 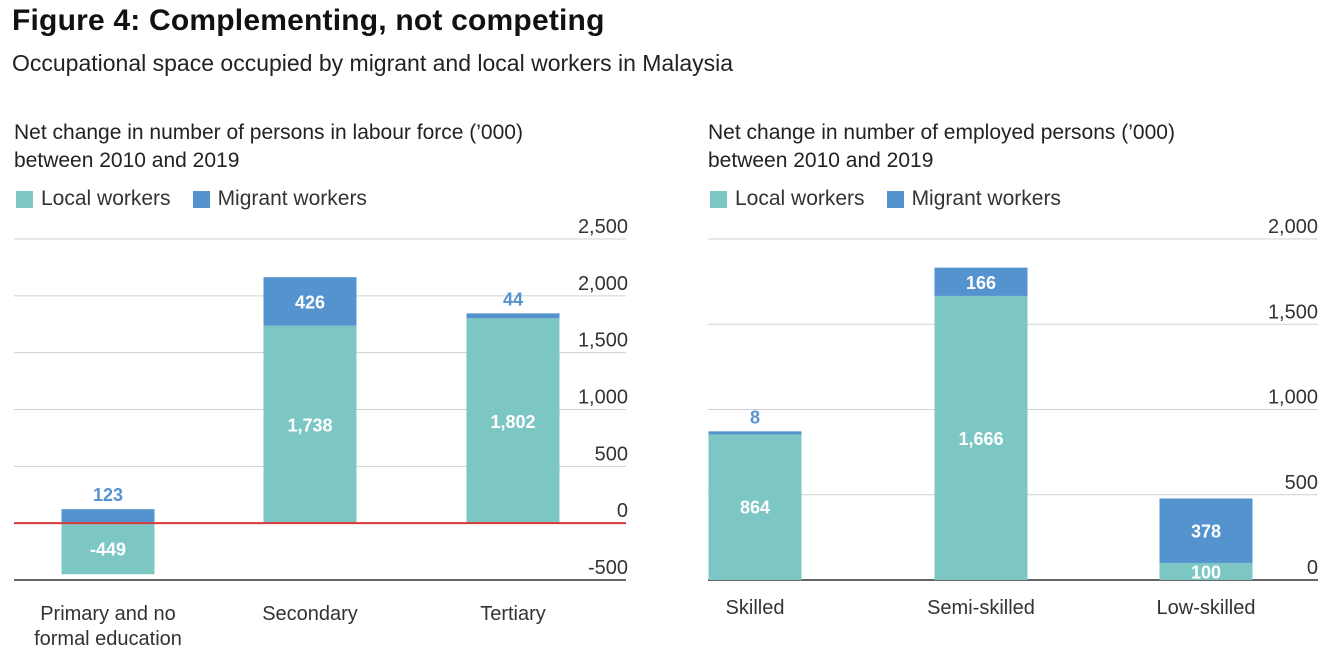 I want to click on left-panel-title-line-2: between 2010 and 2019, so click(x=127, y=160).